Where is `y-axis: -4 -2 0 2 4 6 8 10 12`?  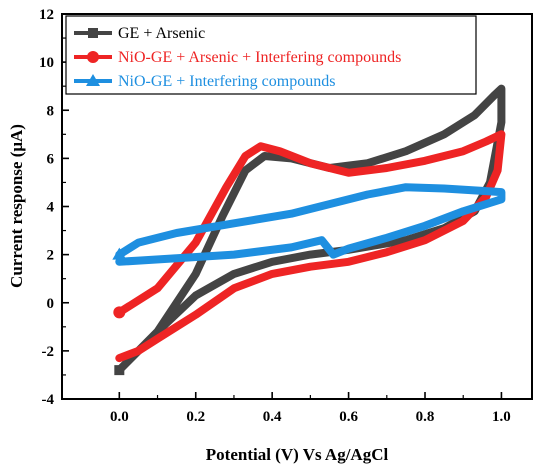
y-axis: -4 -2 0 2 4 6 8 10 12 is located at coordinates (54, 207).